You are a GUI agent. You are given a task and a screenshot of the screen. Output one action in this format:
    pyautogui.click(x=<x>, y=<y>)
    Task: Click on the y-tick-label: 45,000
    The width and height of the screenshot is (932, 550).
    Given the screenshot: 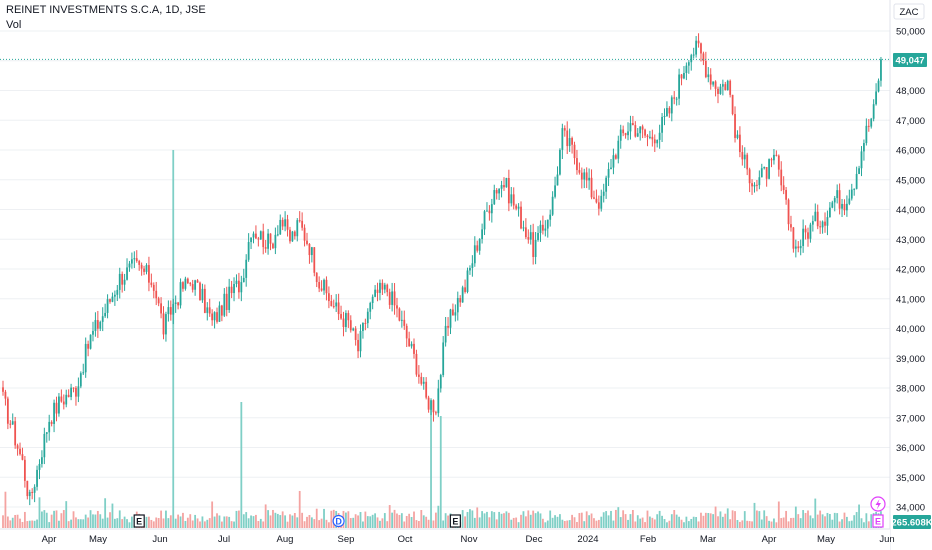 What is the action you would take?
    pyautogui.click(x=910, y=180)
    